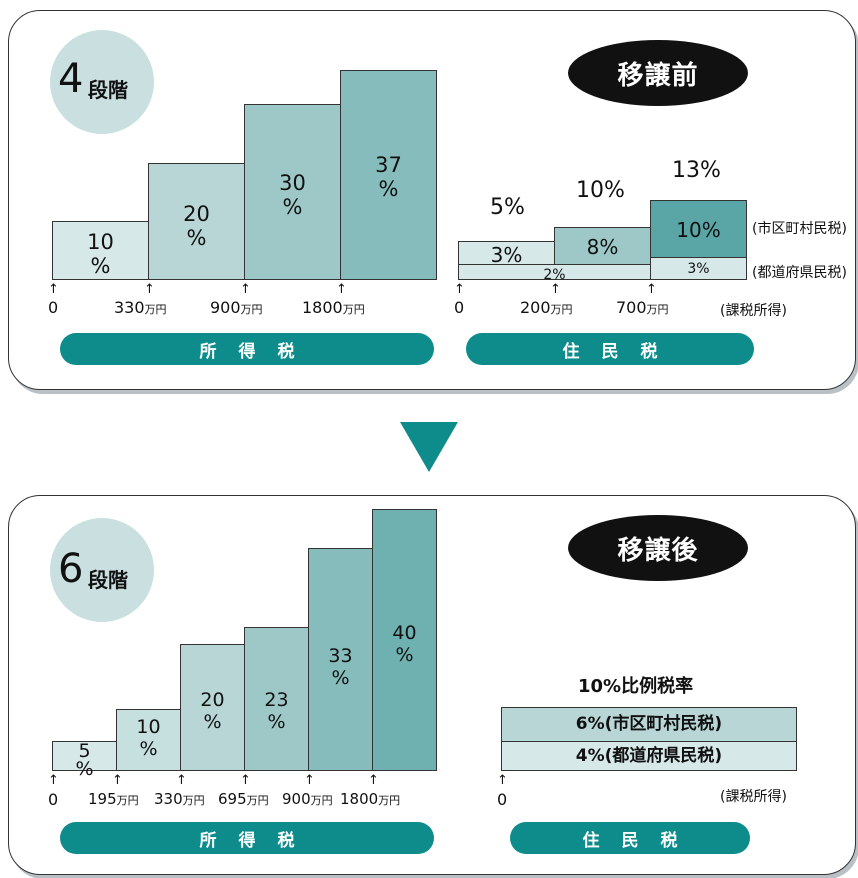 The image size is (858, 878). Describe the element at coordinates (630, 838) in the screenshot. I see `pill-resident-tax-after: 住民税` at that location.